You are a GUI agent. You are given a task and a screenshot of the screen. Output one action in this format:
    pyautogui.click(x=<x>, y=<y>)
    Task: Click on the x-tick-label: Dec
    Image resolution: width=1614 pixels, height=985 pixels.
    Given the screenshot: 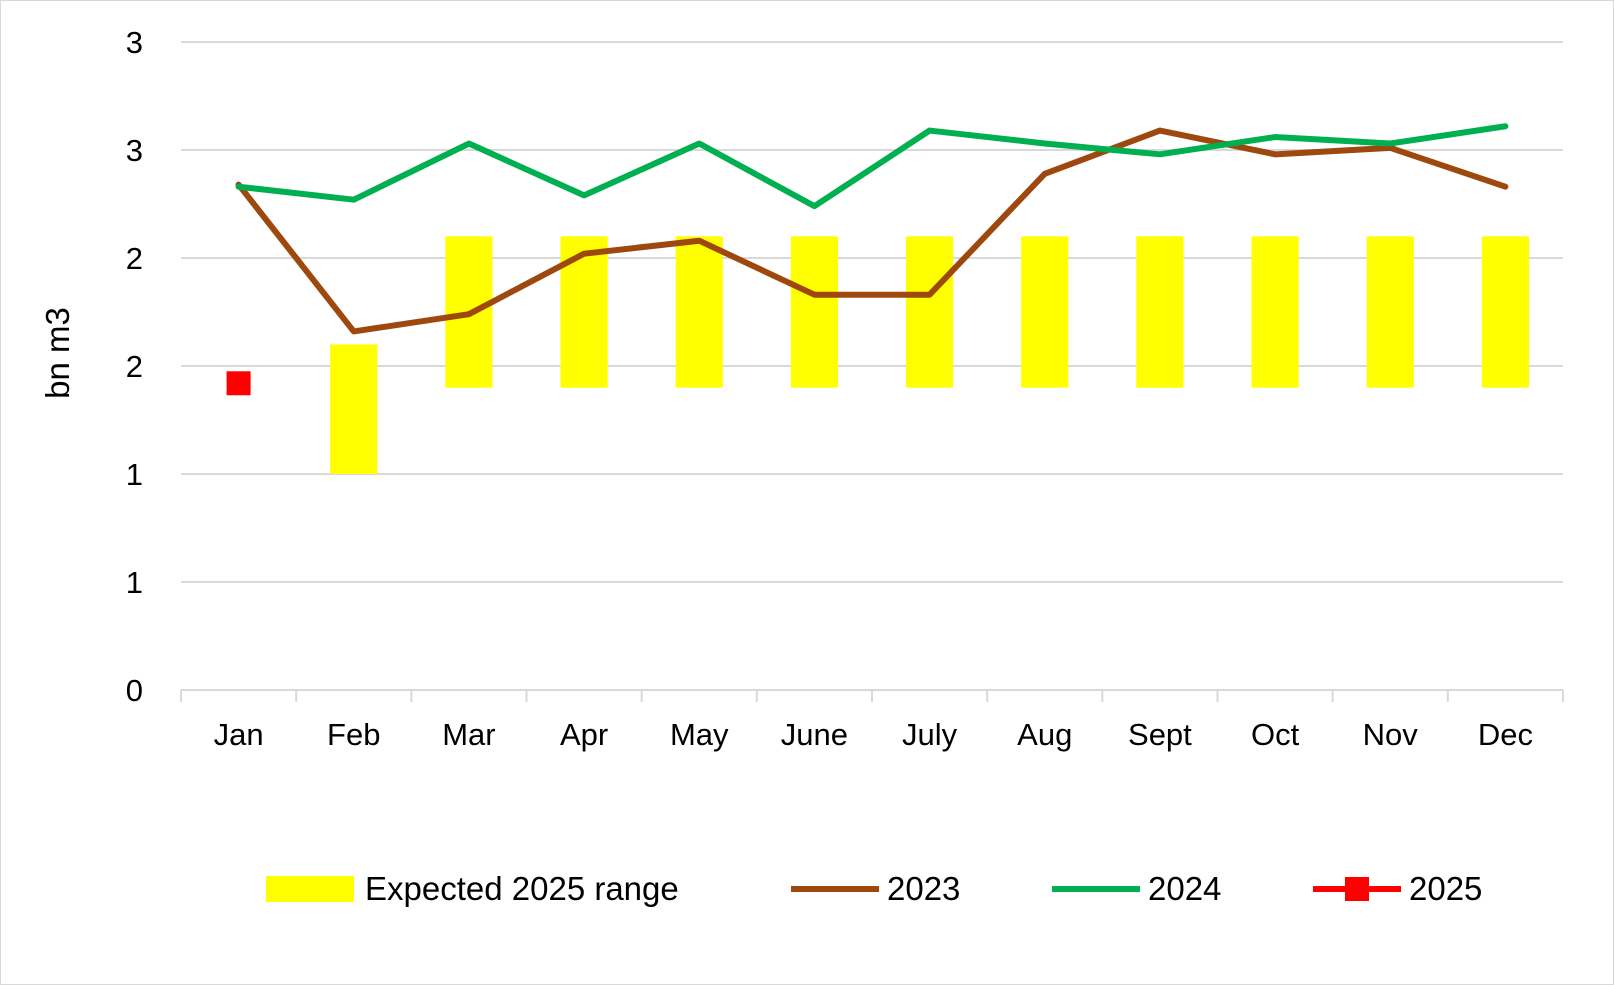 What is the action you would take?
    pyautogui.click(x=1505, y=734)
    